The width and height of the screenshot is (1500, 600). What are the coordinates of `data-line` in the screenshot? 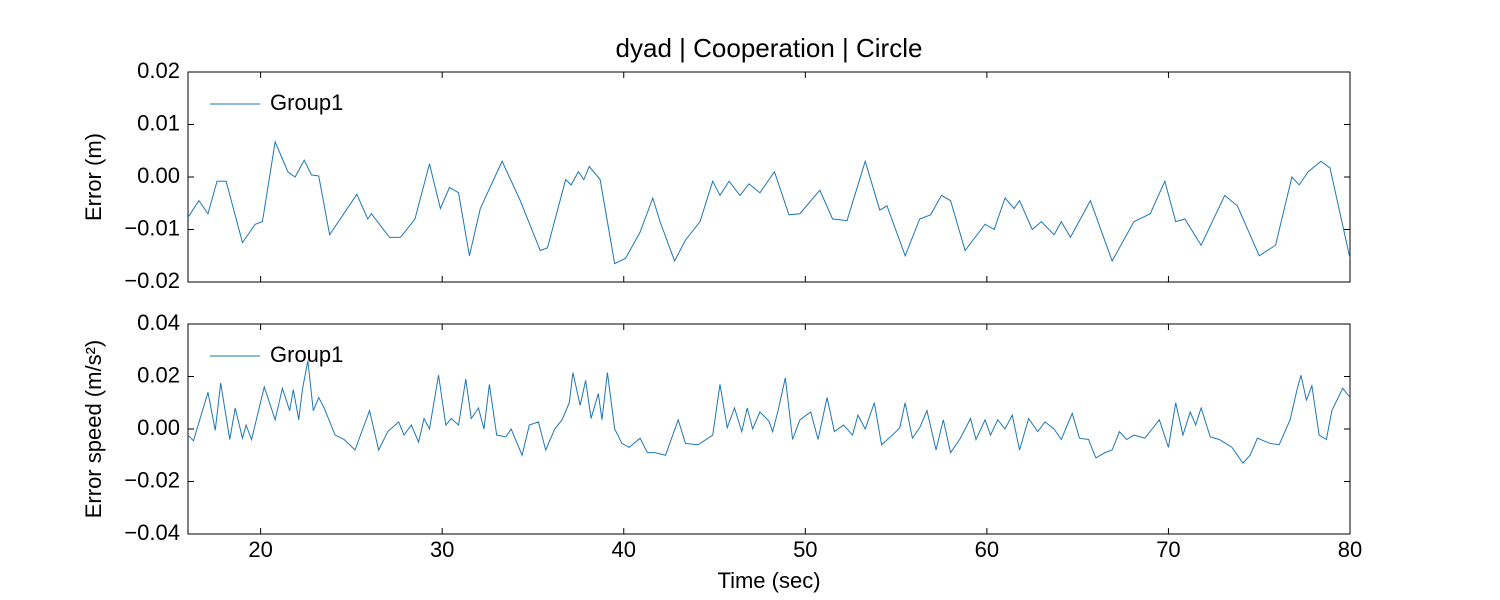 It's located at (769, 412).